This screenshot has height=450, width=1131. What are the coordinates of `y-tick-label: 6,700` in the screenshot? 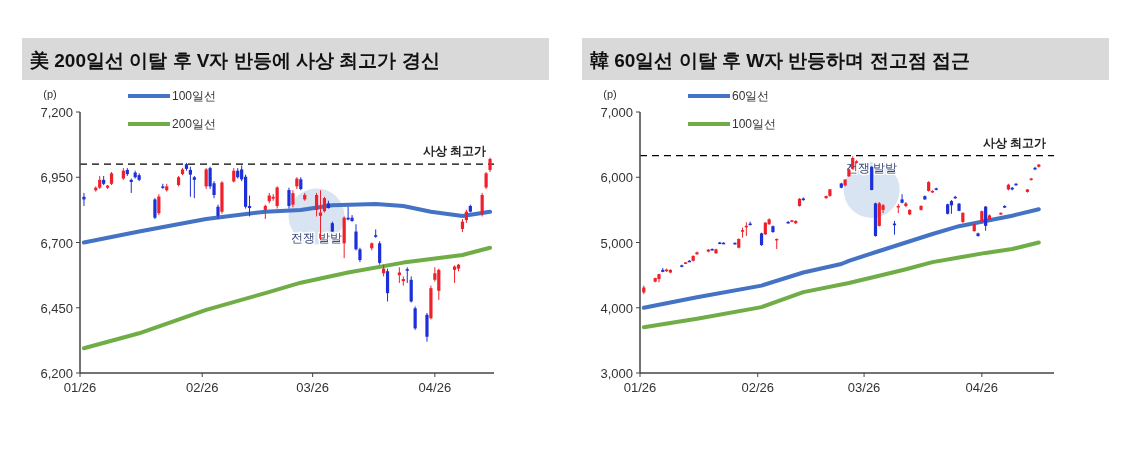 It's located at (56, 243).